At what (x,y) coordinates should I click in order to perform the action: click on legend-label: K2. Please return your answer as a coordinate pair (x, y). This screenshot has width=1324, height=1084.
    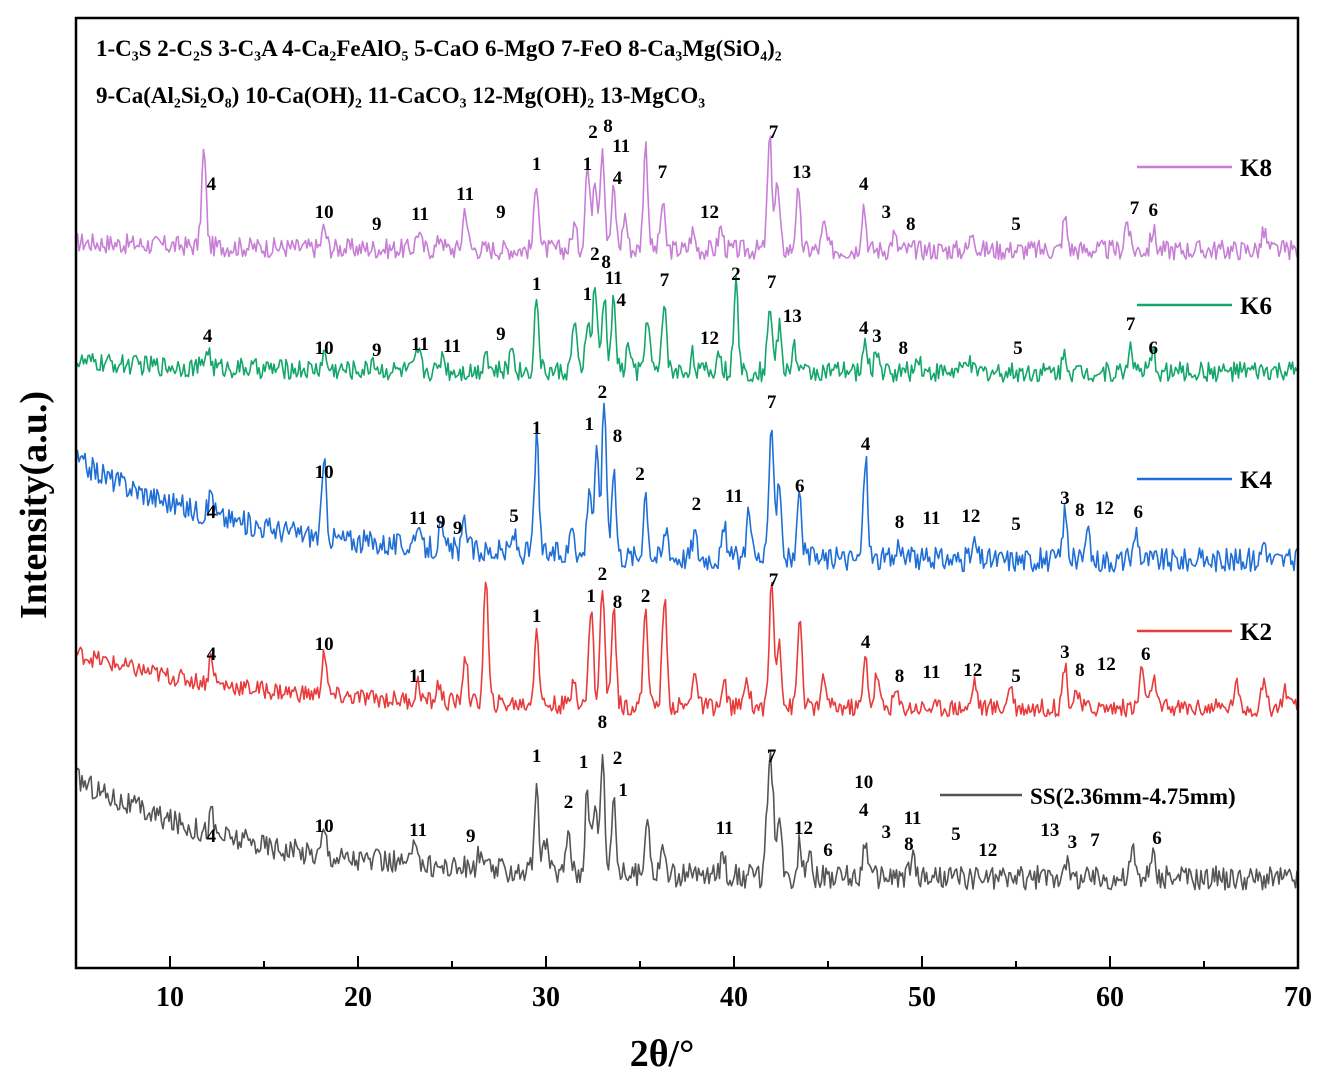
    Looking at the image, I should click on (1256, 632).